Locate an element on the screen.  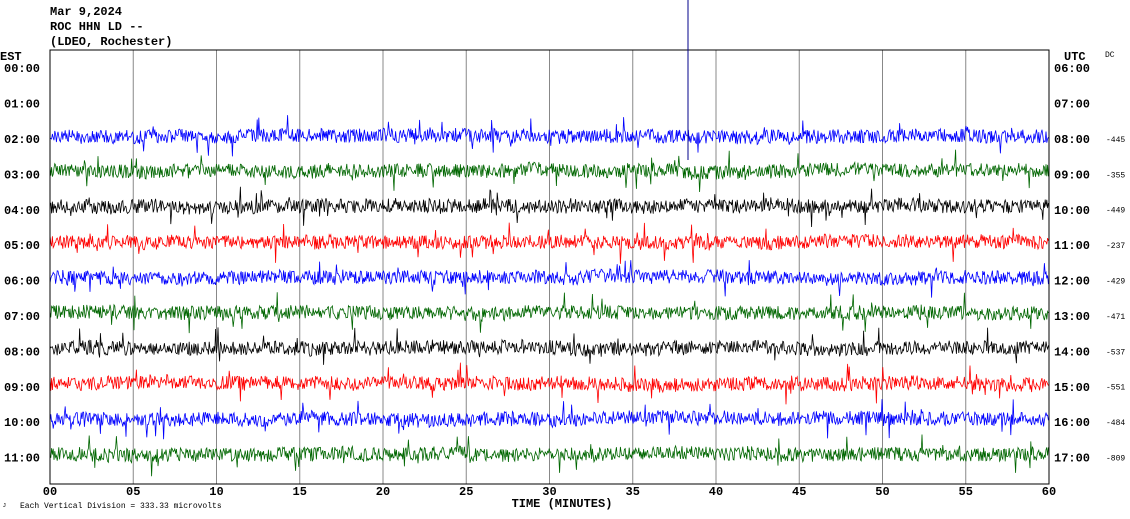
dc-value: -809 is located at coordinates (1115, 459).